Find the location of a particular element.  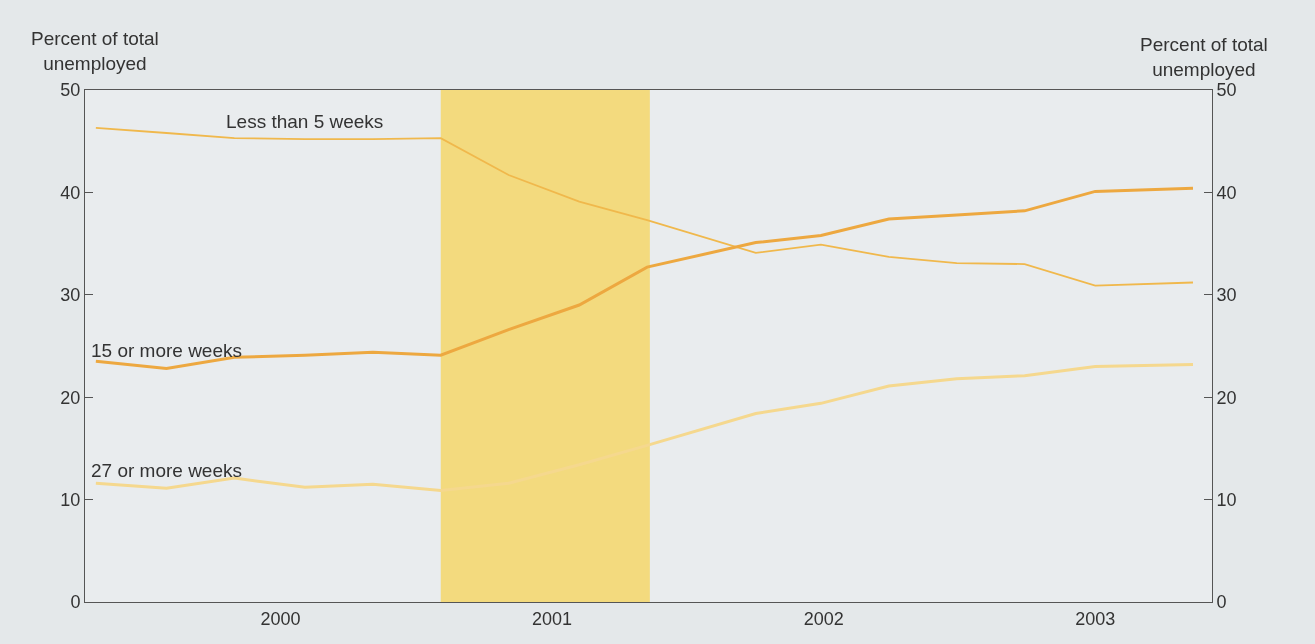

y2-tick-label: 20 is located at coordinates (1226, 397).